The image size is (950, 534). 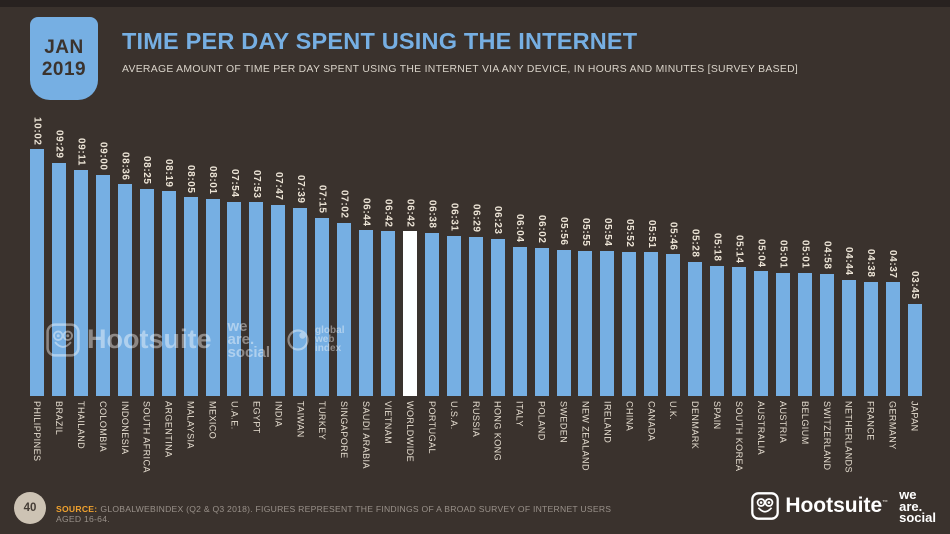 What do you see at coordinates (212, 420) in the screenshot?
I see `category-label: MEXICO` at bounding box center [212, 420].